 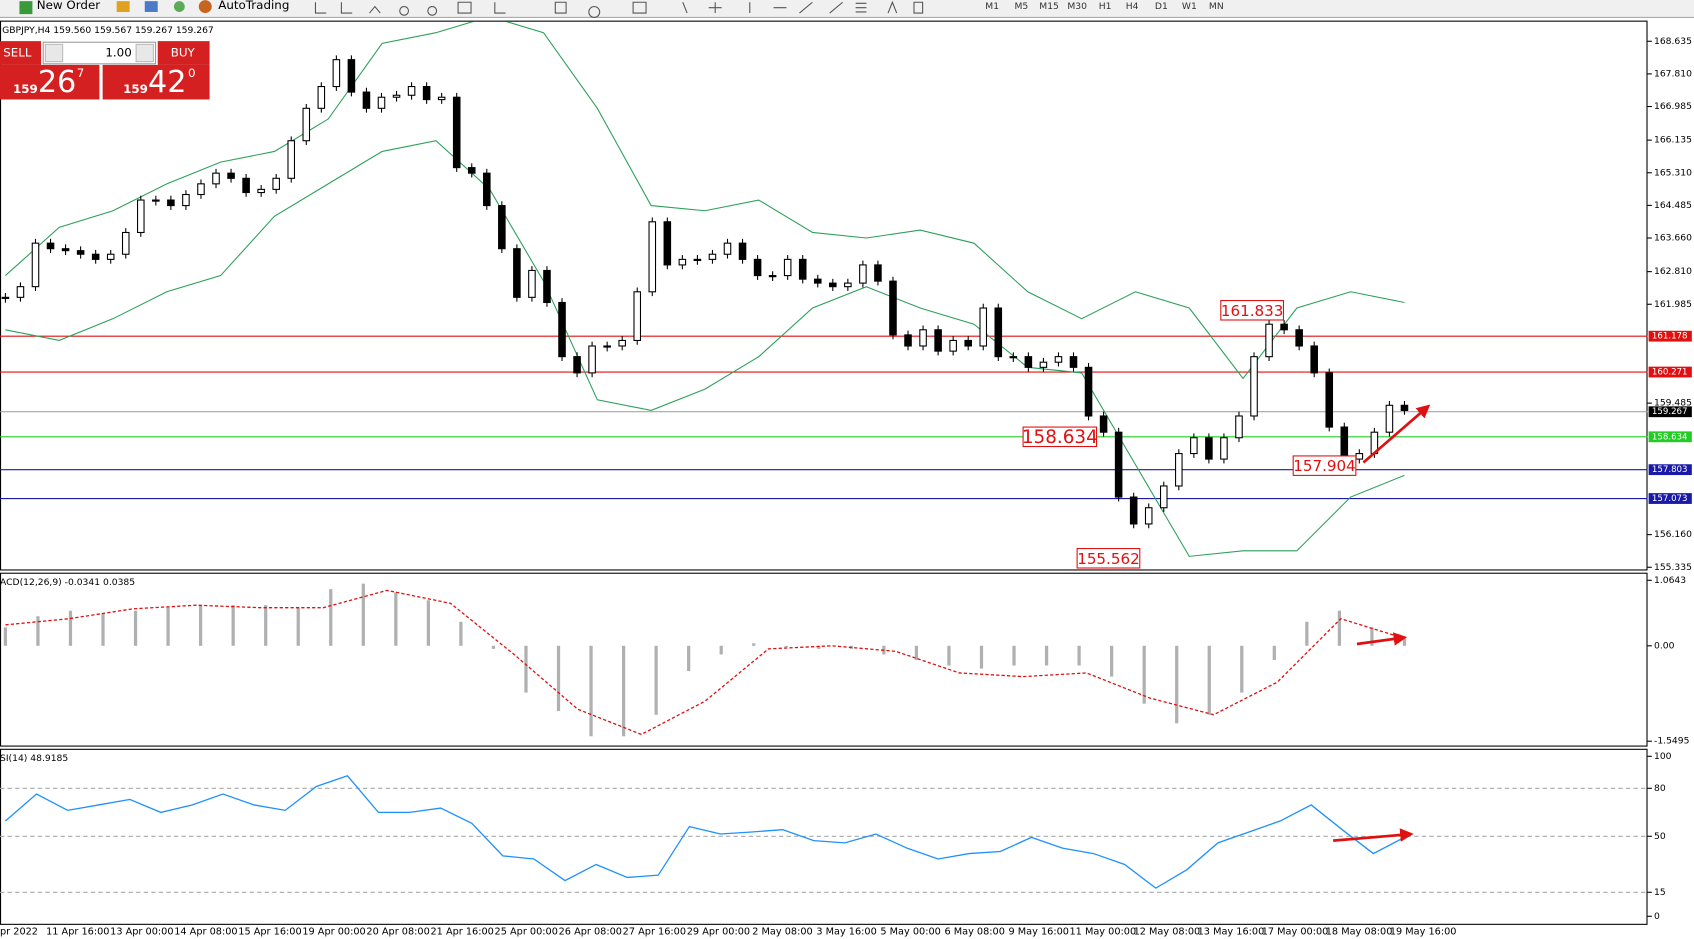 What do you see at coordinates (1324, 466) in the screenshot?
I see `price-annotation: 157.904` at bounding box center [1324, 466].